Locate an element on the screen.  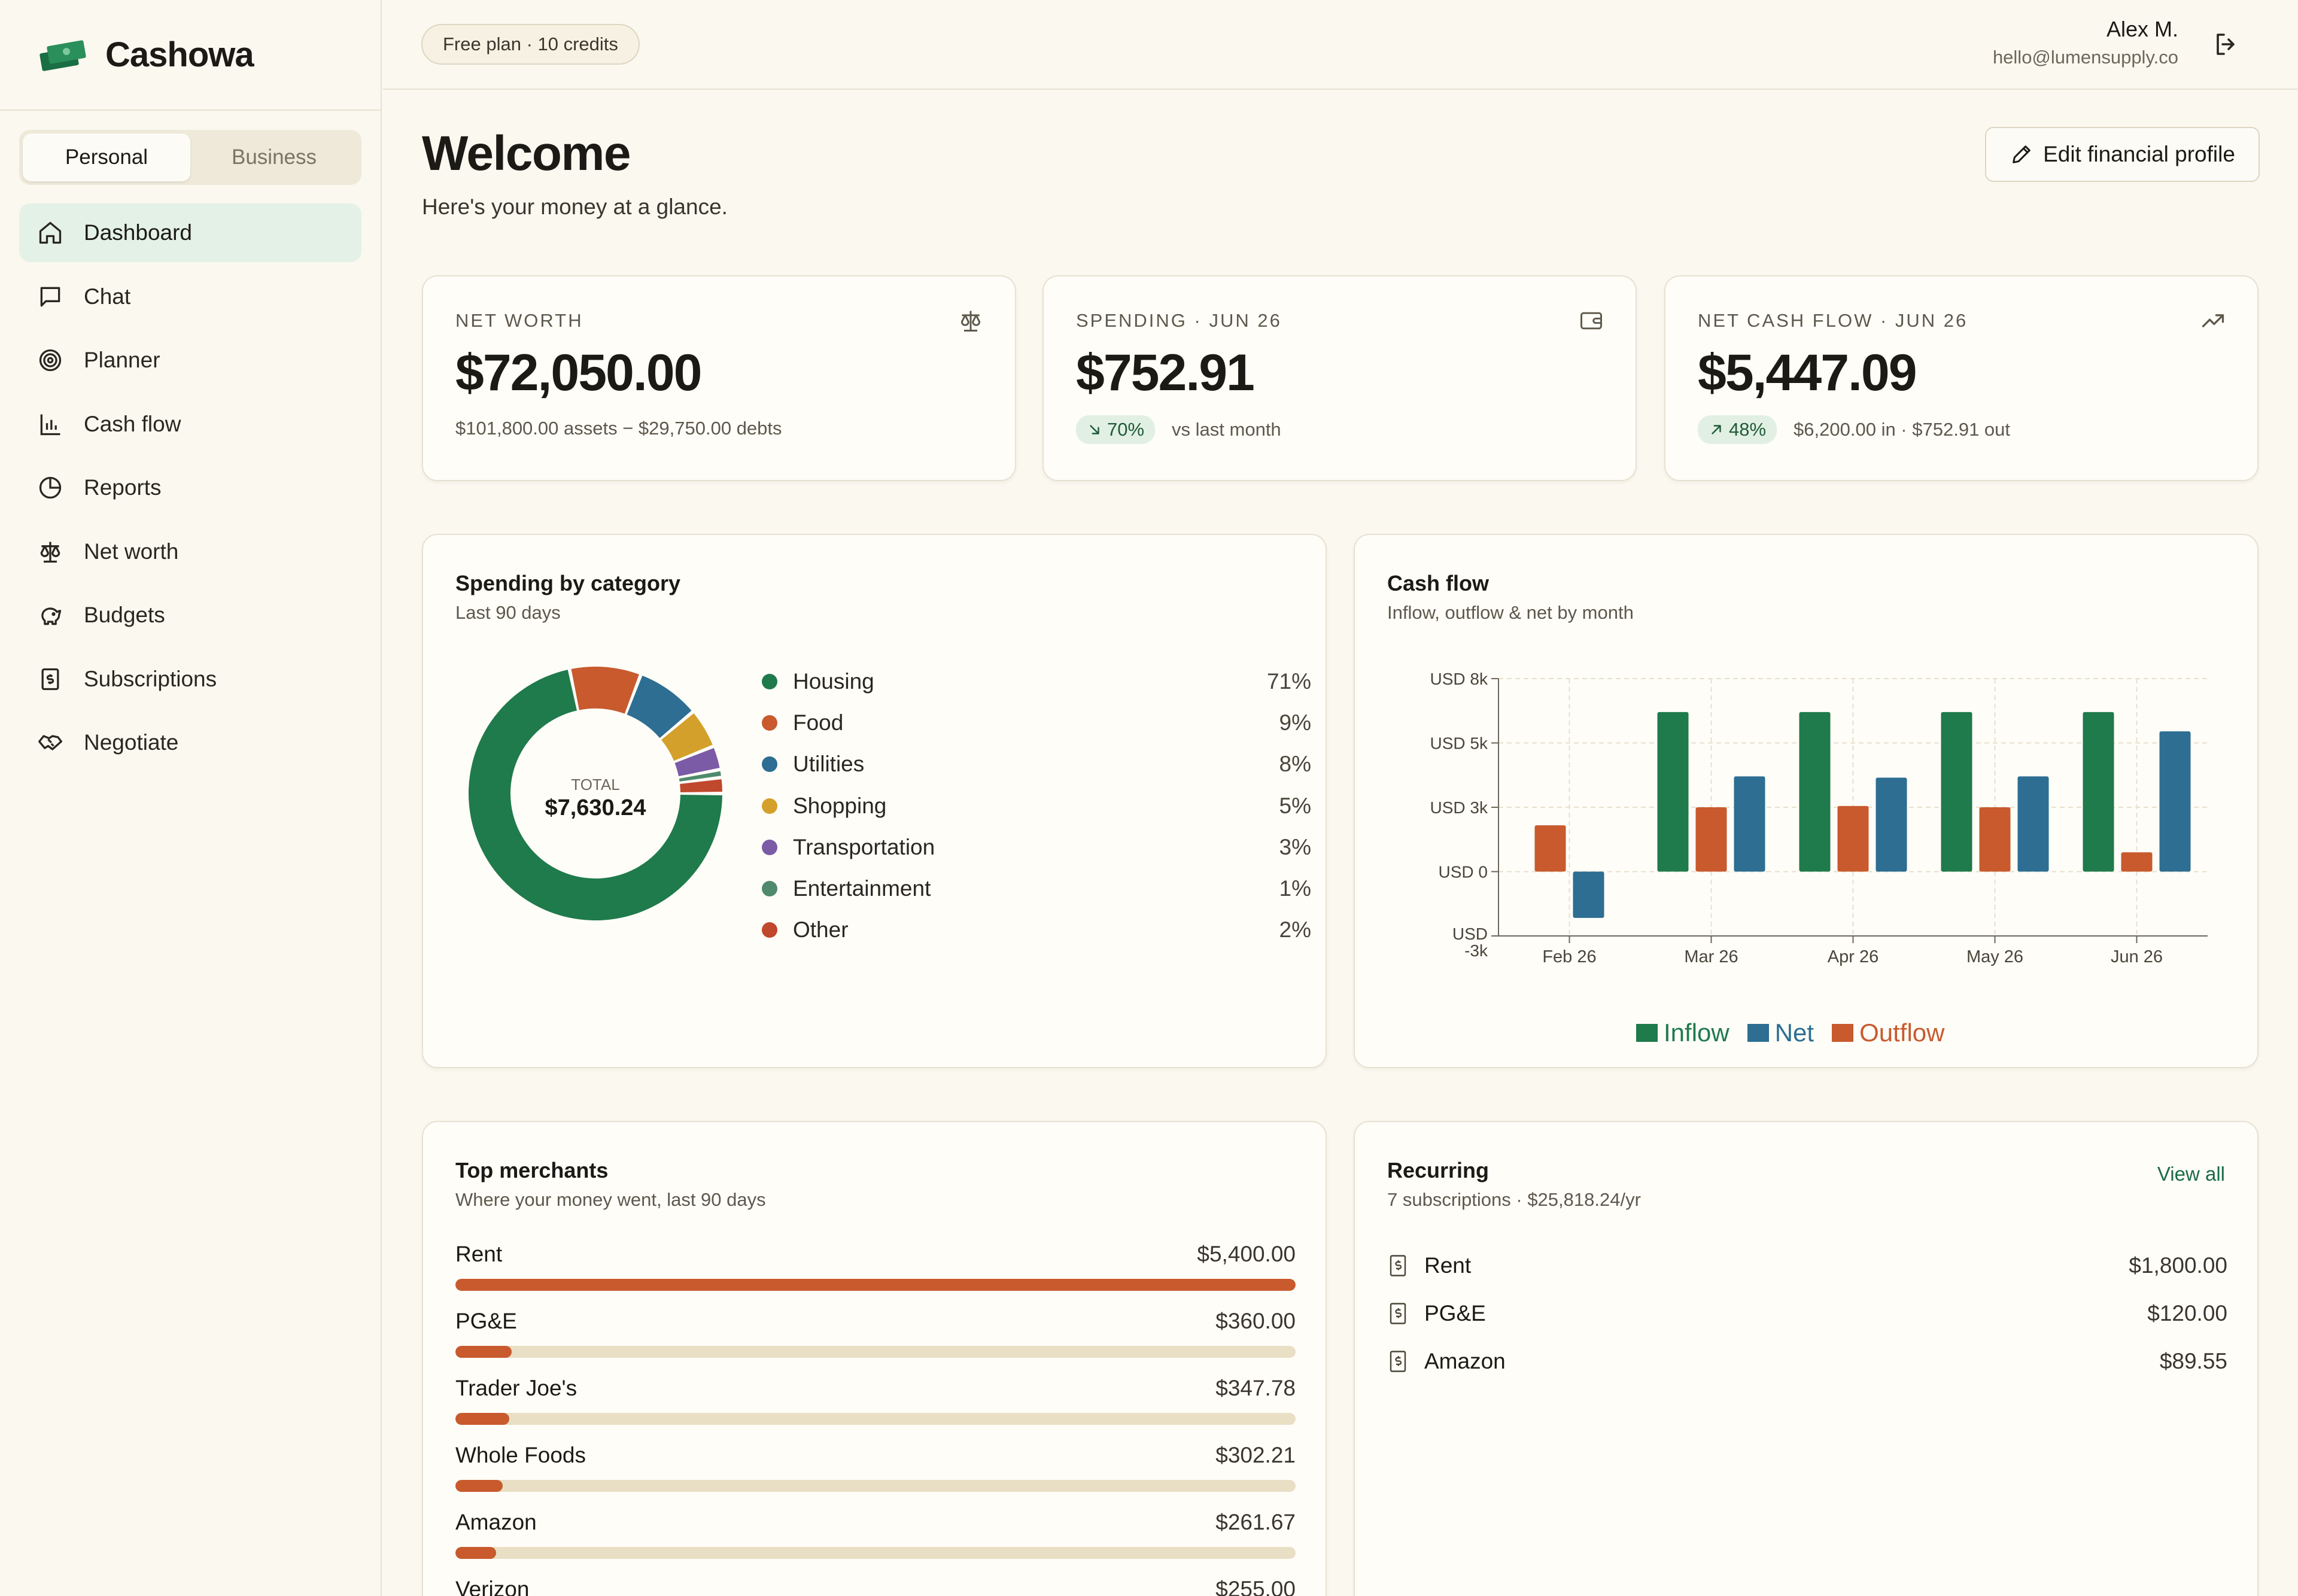
x-tick-label: May 26 is located at coordinates (1994, 956).